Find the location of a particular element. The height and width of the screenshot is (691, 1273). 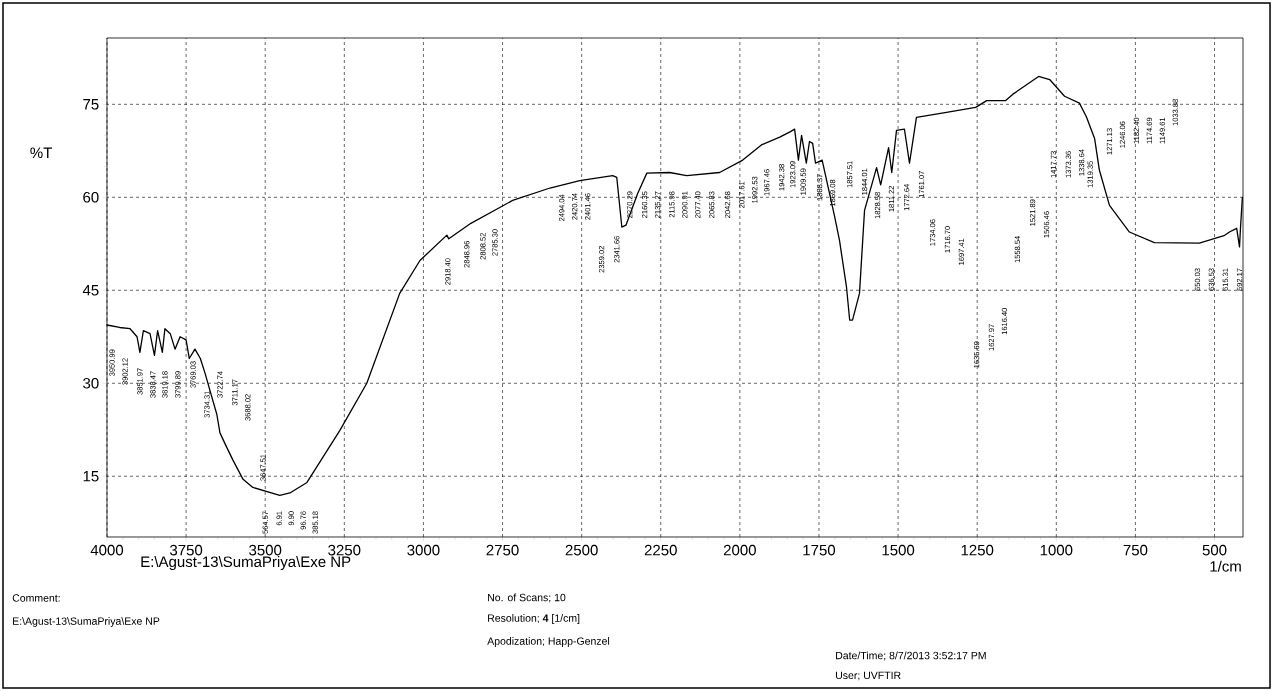

x-tick-label: 3500 is located at coordinates (265, 550).